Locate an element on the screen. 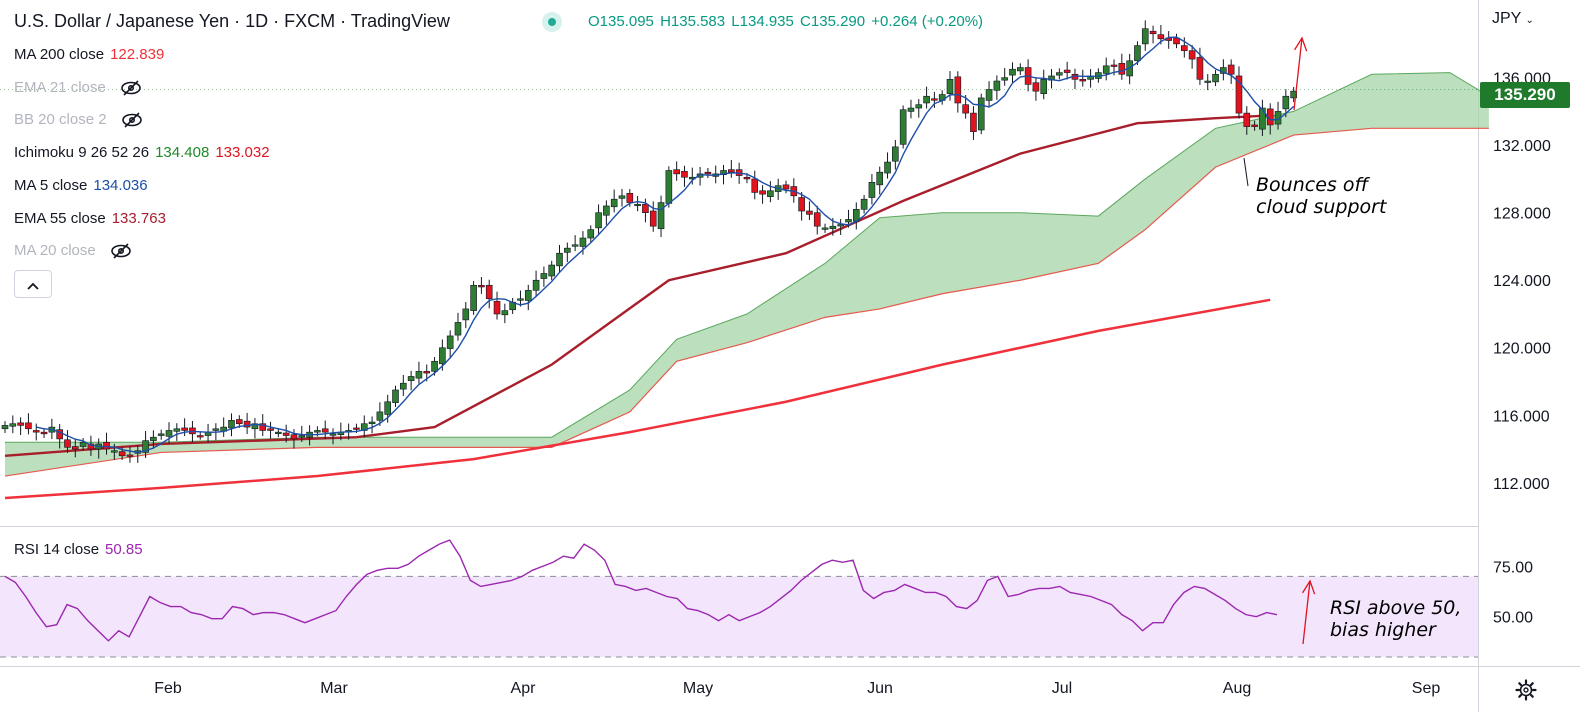  legend-collapse-button is located at coordinates (33, 284).